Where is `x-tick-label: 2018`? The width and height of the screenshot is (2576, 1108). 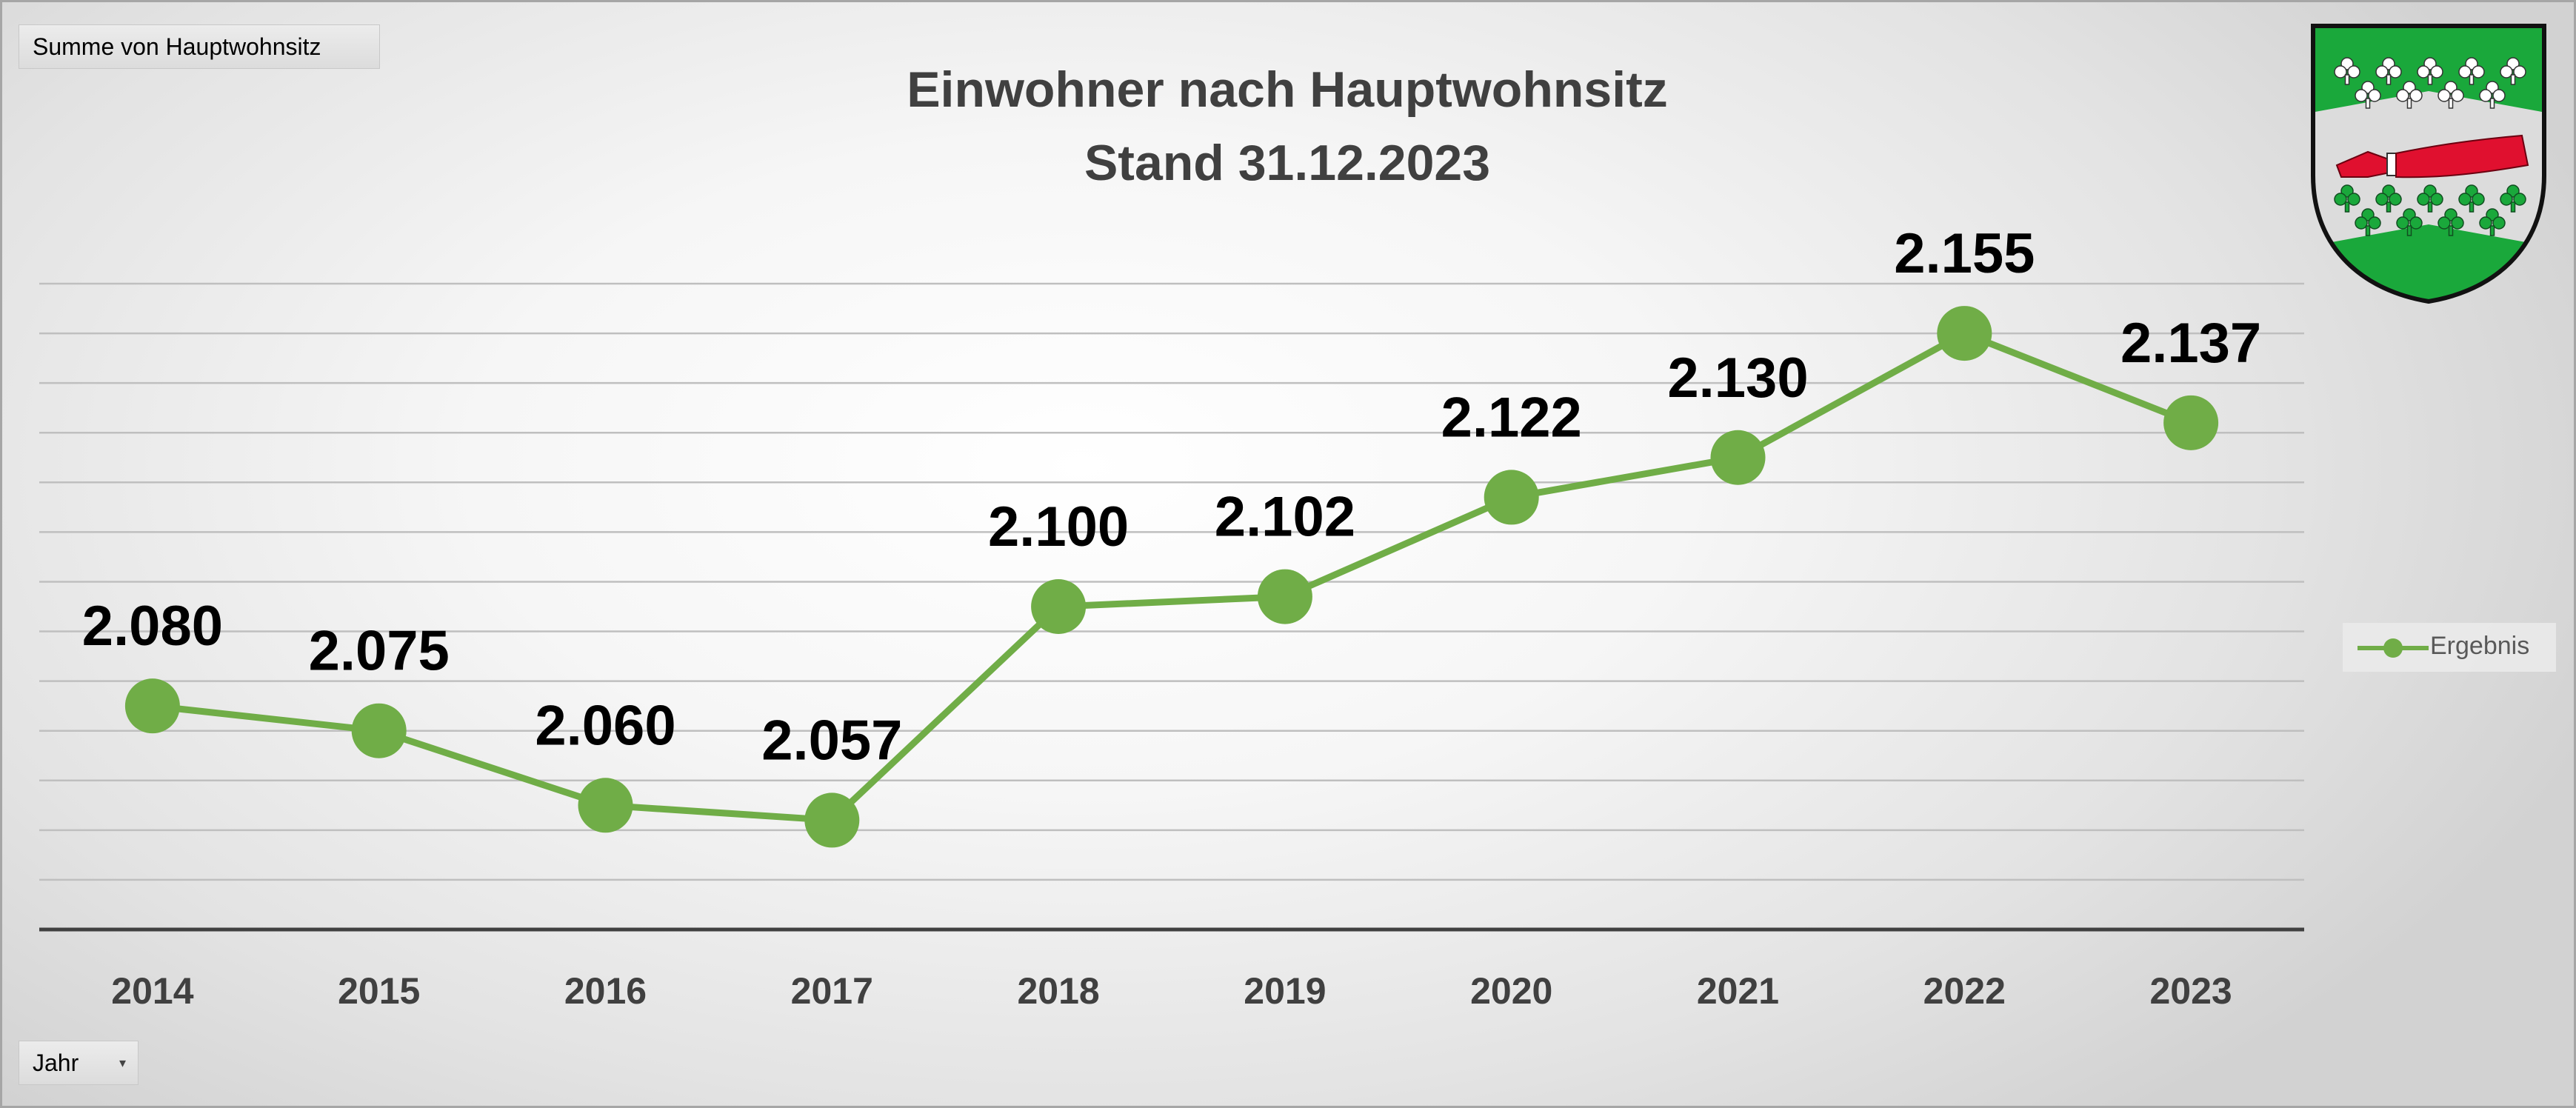 x-tick-label: 2018 is located at coordinates (1058, 991).